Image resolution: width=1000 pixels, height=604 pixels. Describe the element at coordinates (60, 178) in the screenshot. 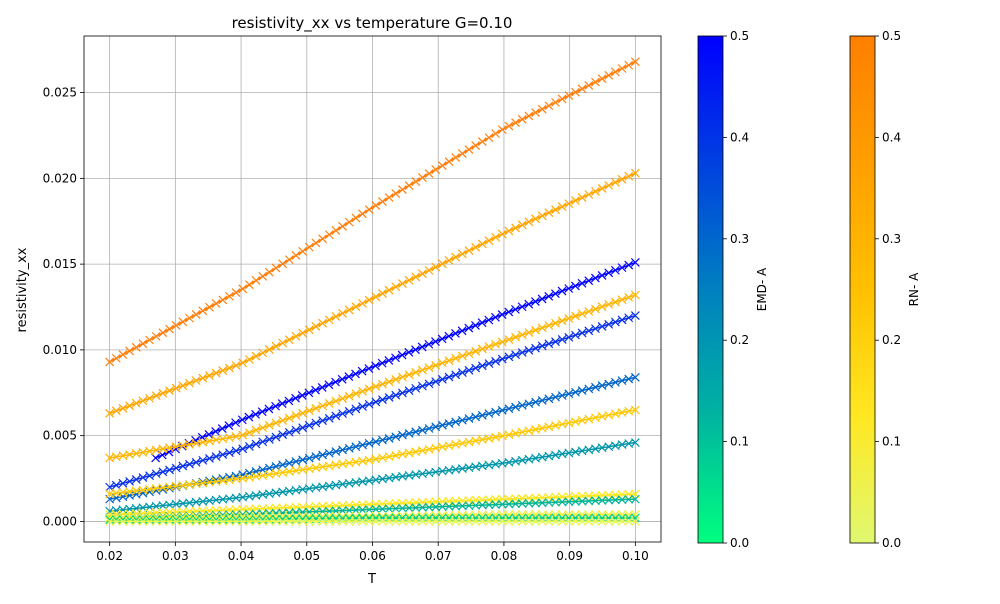

I see `y-tick-label: 0.020` at that location.